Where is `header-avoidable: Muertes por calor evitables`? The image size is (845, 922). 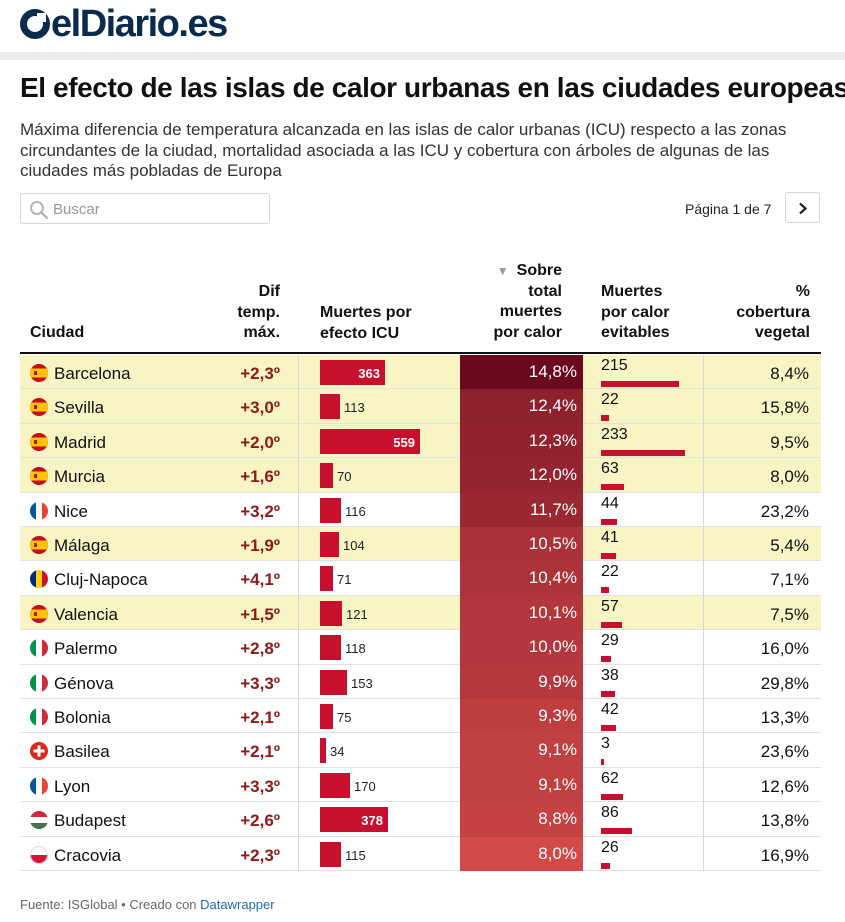
header-avoidable: Muertes por calor evitables is located at coordinates (635, 313).